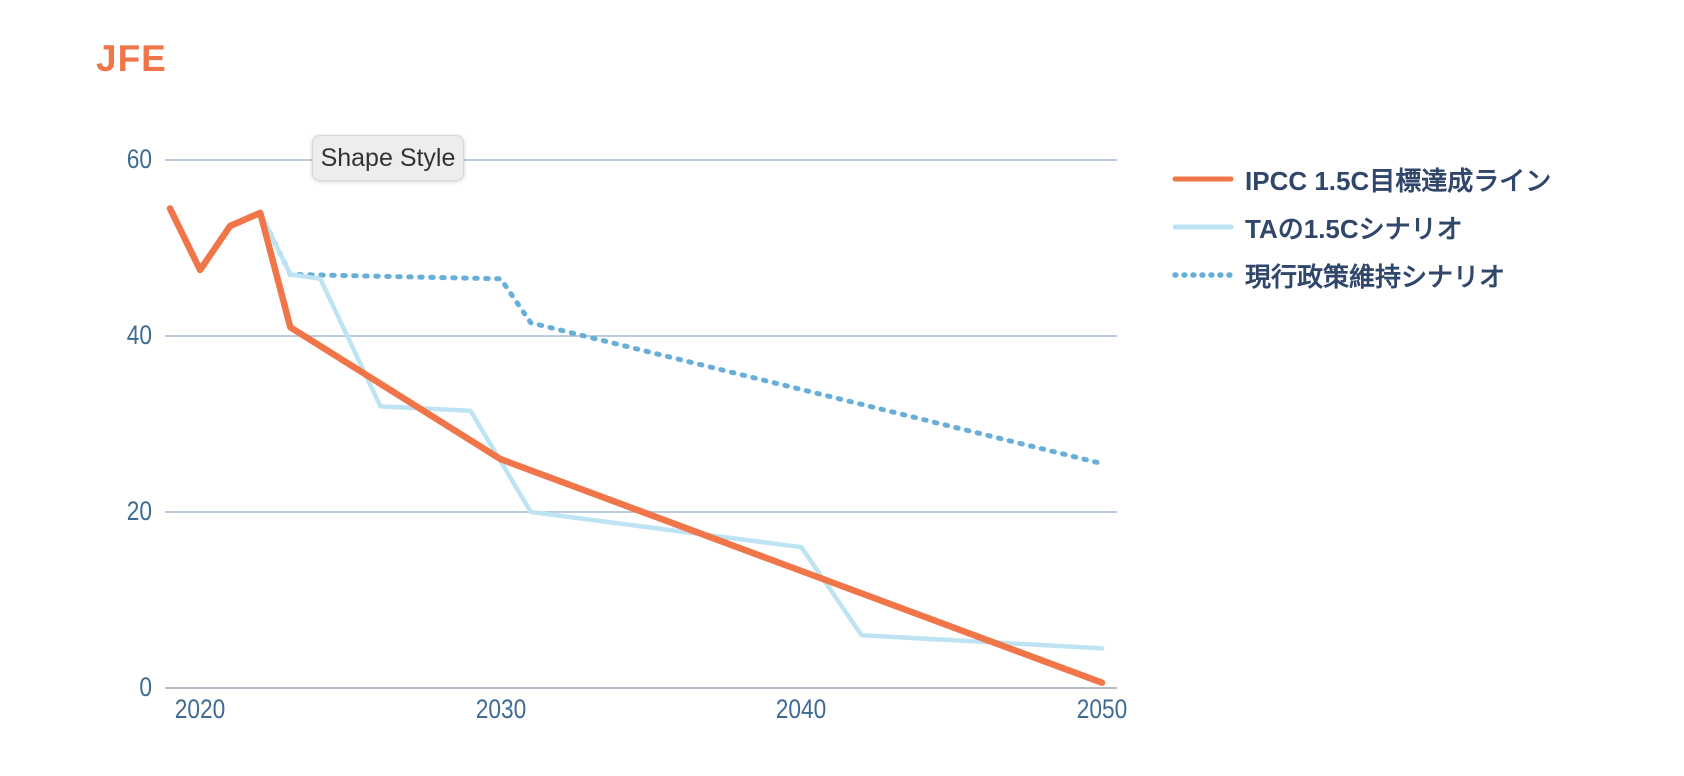  Describe the element at coordinates (131, 58) in the screenshot. I see `chart-title: JFE` at that location.